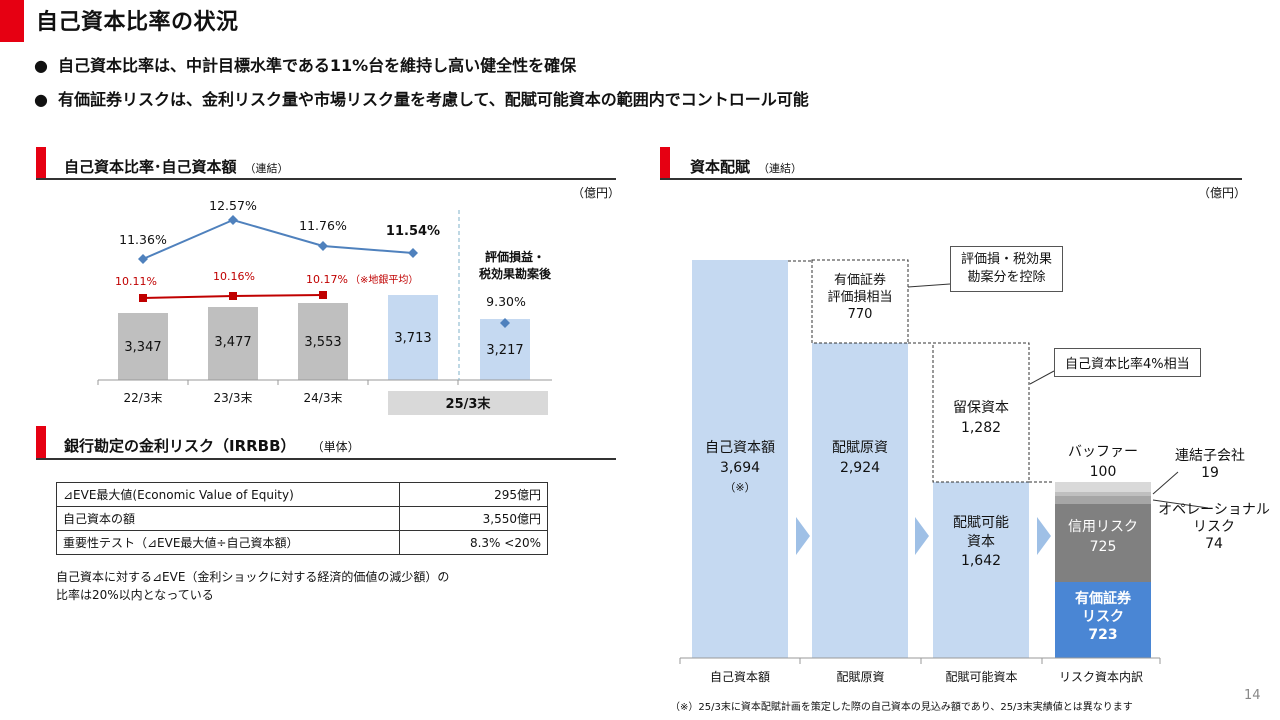 Image resolution: width=1280 pixels, height=720 pixels. I want to click on ratio-label: 11.36%, so click(143, 239).